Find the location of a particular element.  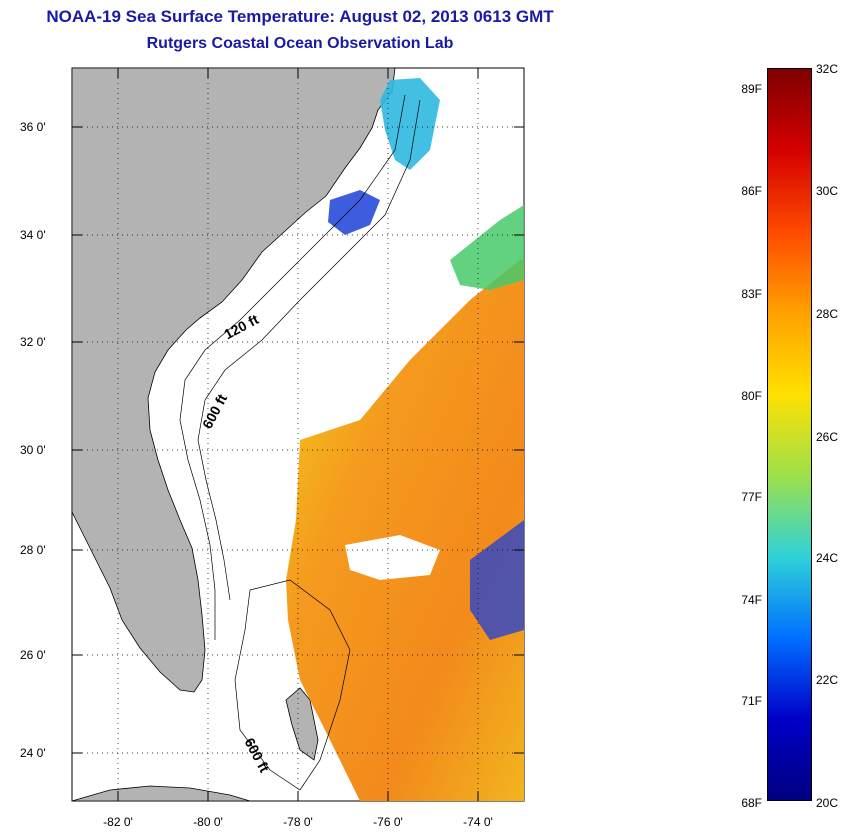

lon-tick-74: -74 0' is located at coordinates (478, 822).